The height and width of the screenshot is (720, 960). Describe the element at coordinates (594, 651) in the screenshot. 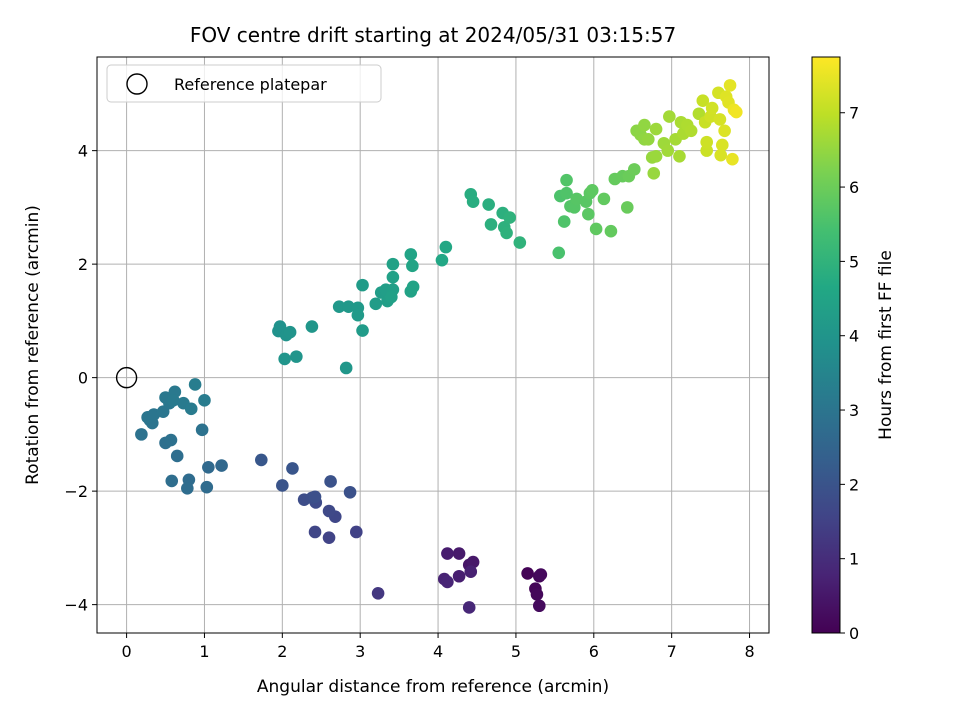

I see `x-tick-label: 6` at that location.